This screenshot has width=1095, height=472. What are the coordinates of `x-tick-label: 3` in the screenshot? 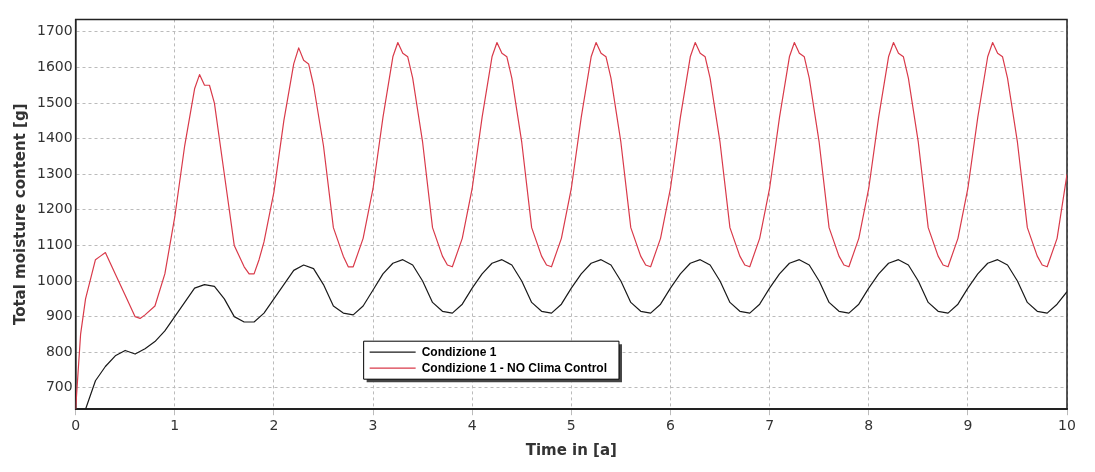 It's located at (373, 425).